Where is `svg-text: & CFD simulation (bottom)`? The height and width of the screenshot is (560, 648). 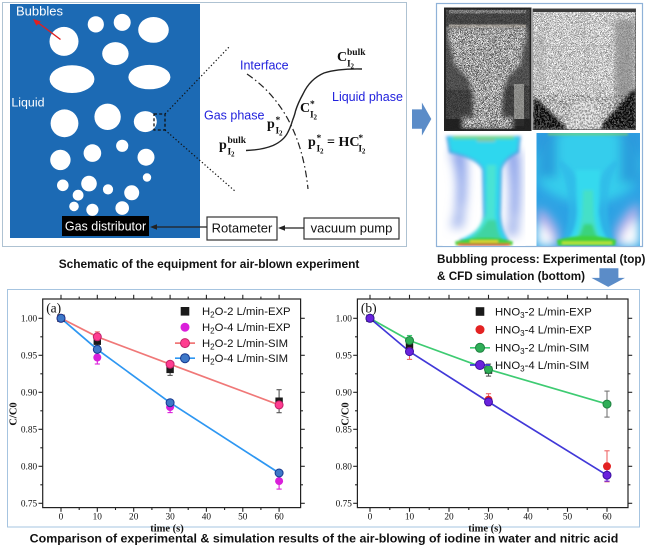
svg-text: & CFD simulation (bottom) is located at coordinates (511, 276).